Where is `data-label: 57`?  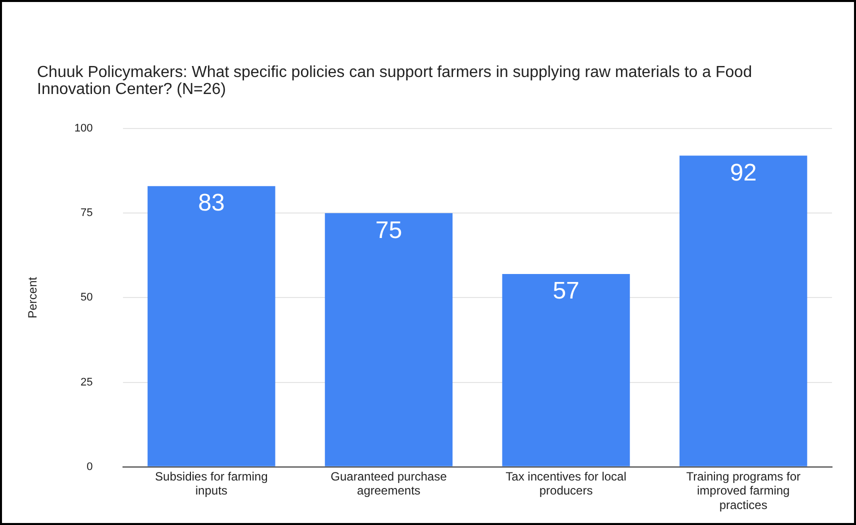
data-label: 57 is located at coordinates (566, 291).